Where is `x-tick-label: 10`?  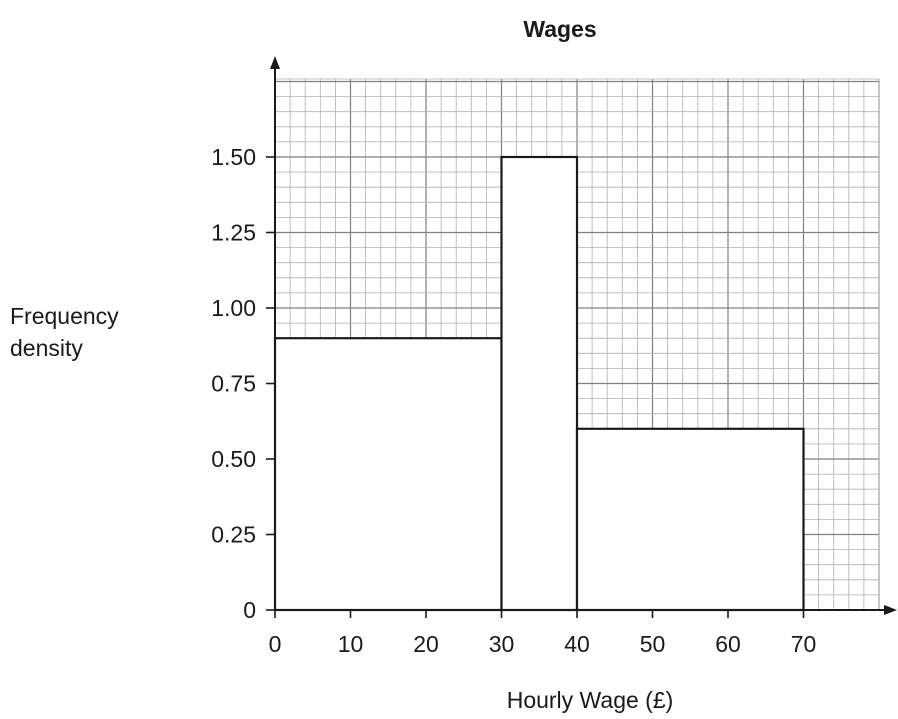
x-tick-label: 10 is located at coordinates (351, 644).